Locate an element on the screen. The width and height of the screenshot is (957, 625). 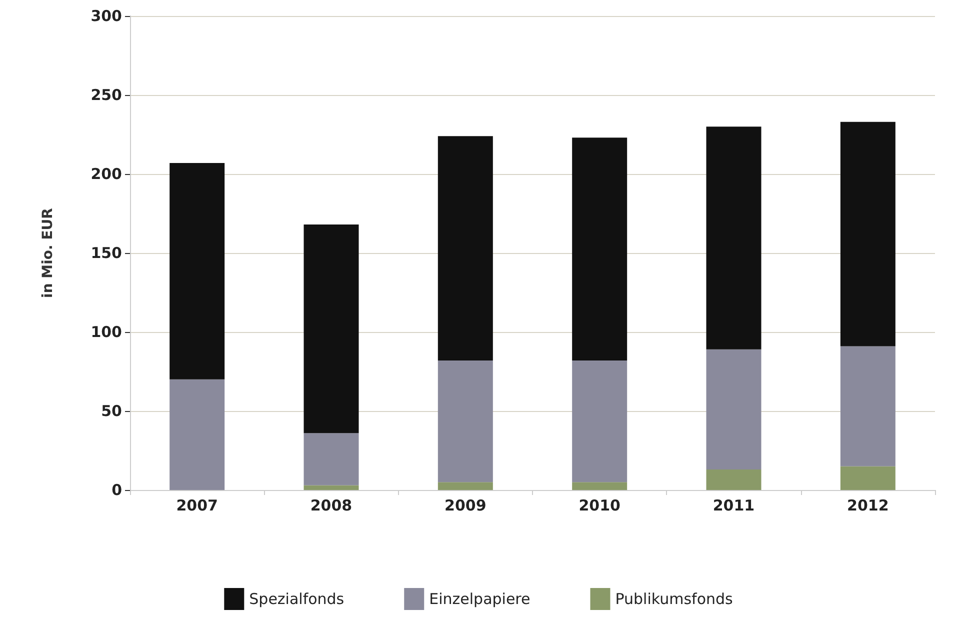
legend-label: Spezialfonds is located at coordinates (296, 599).